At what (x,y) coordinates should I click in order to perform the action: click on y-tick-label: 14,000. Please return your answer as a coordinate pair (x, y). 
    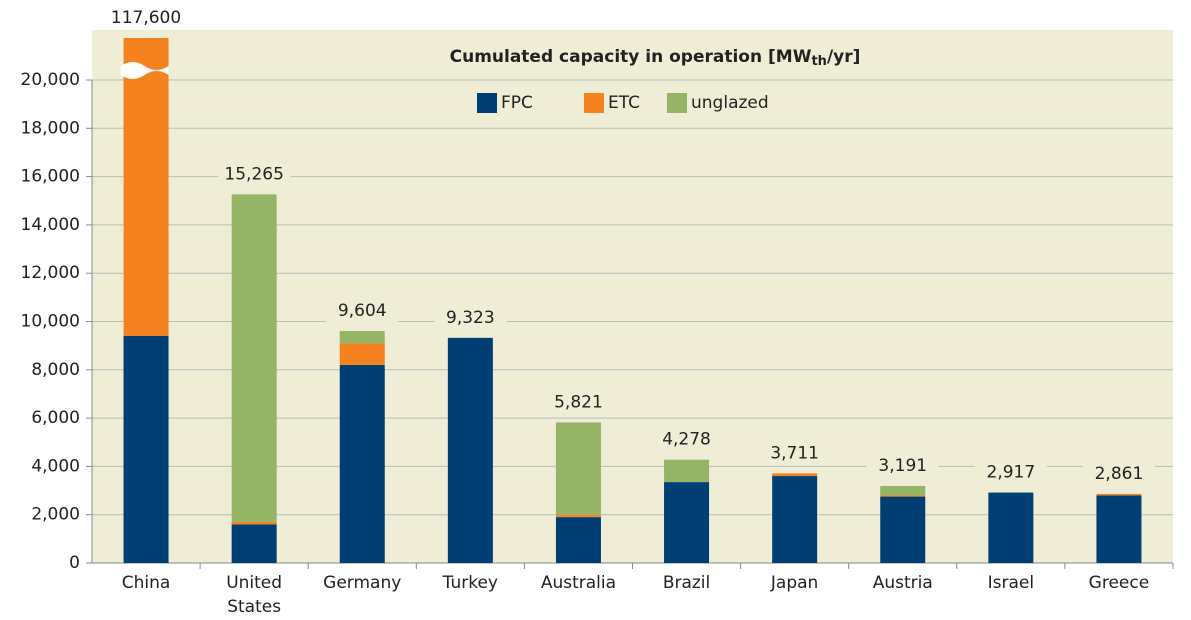
    Looking at the image, I should click on (50, 225).